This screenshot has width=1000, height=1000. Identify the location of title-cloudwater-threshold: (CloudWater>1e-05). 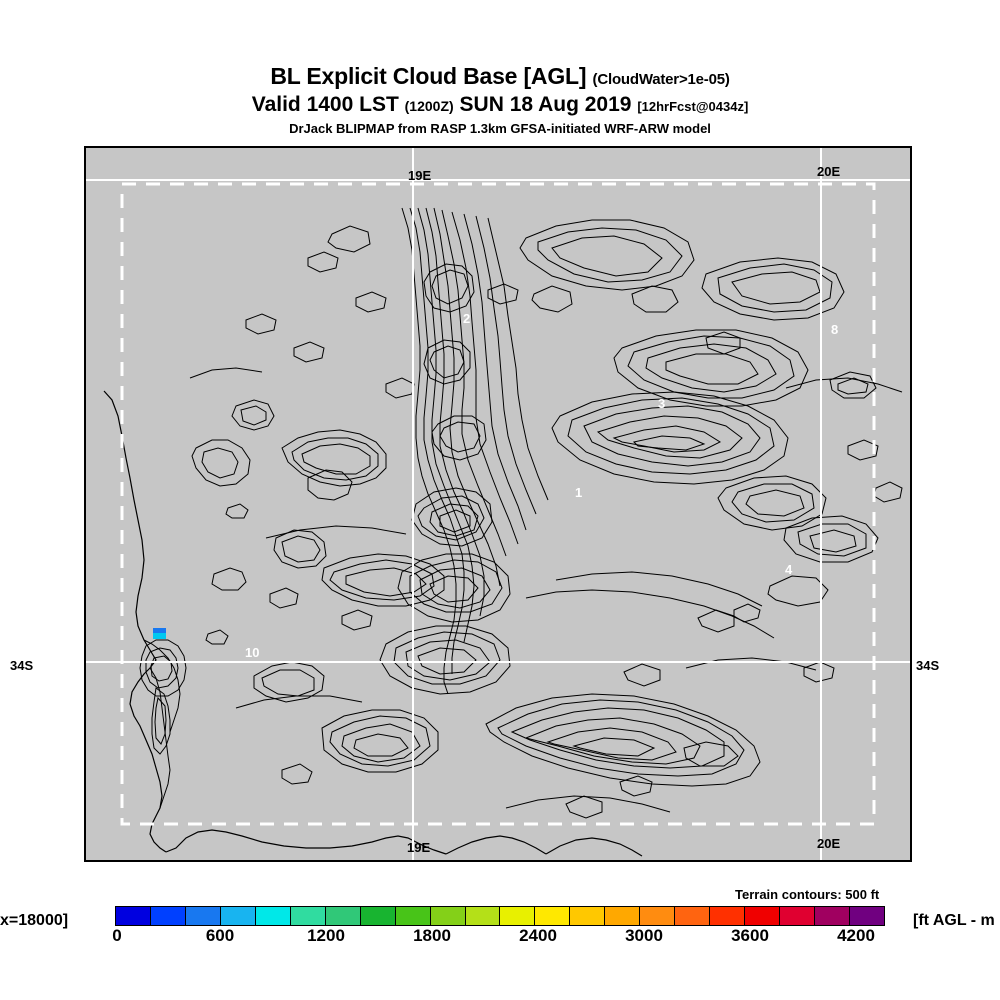
(661, 79).